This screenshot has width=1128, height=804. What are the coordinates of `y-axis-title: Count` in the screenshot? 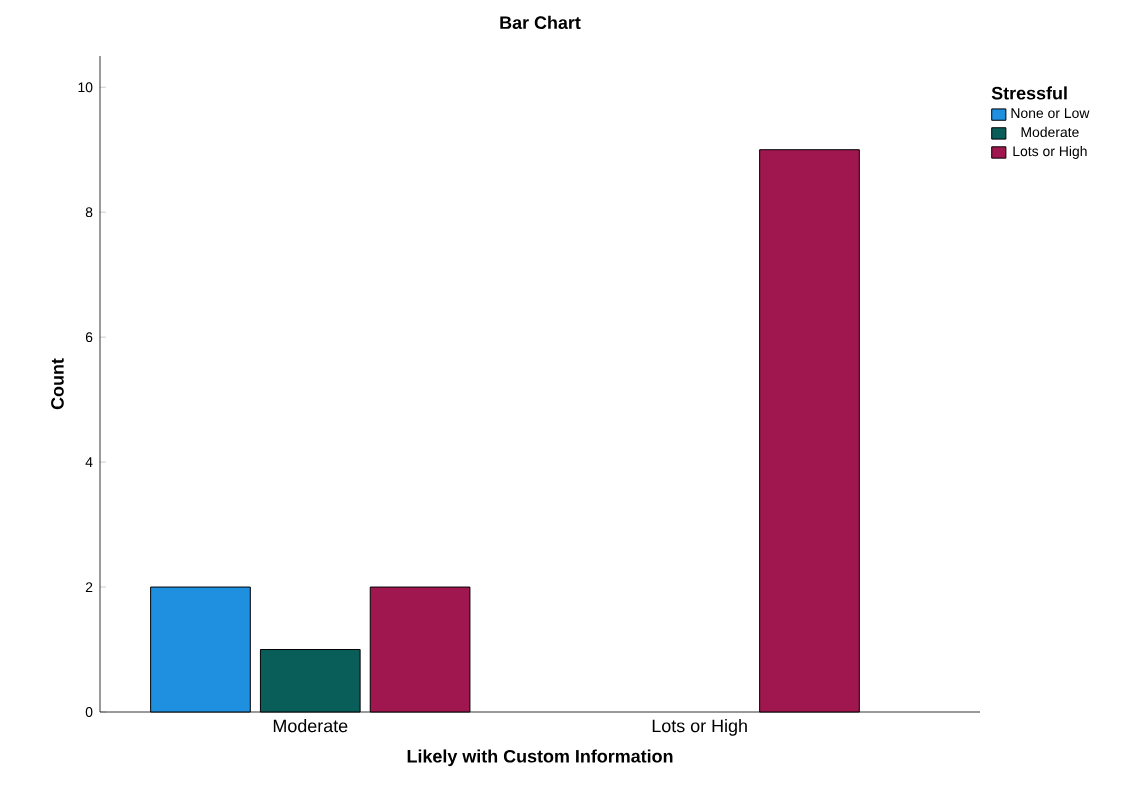 It's located at (57, 384).